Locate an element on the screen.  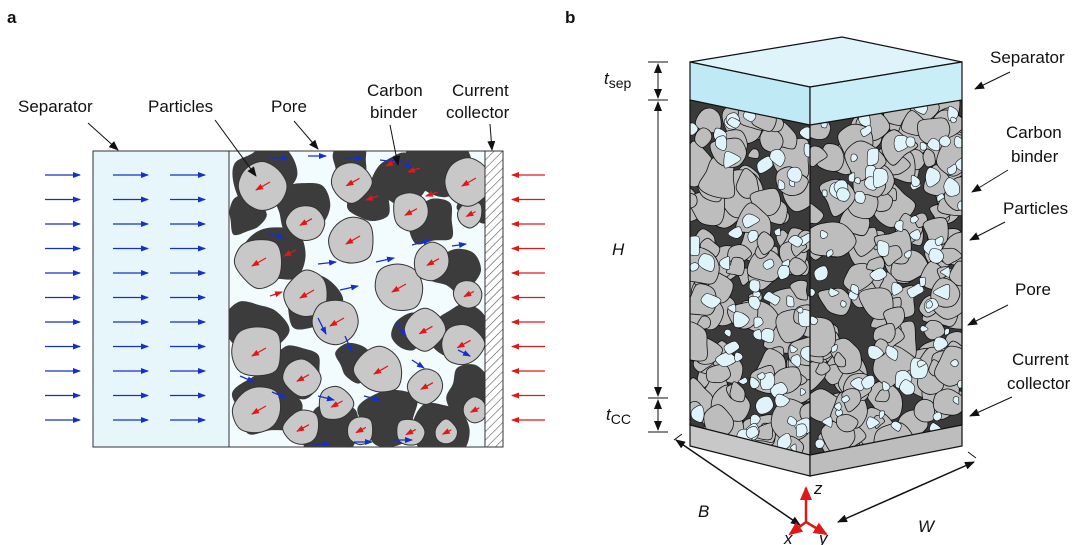
dim-t-sep: tsep is located at coordinates (618, 80).